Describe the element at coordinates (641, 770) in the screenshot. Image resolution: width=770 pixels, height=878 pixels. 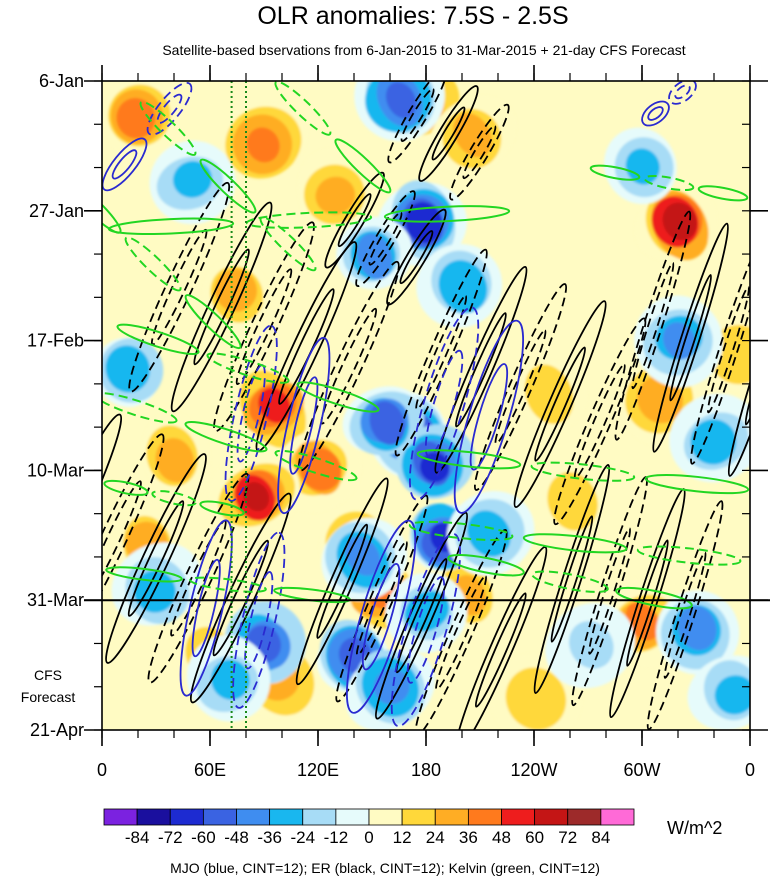
I see `x-tick-label-5: 60W` at that location.